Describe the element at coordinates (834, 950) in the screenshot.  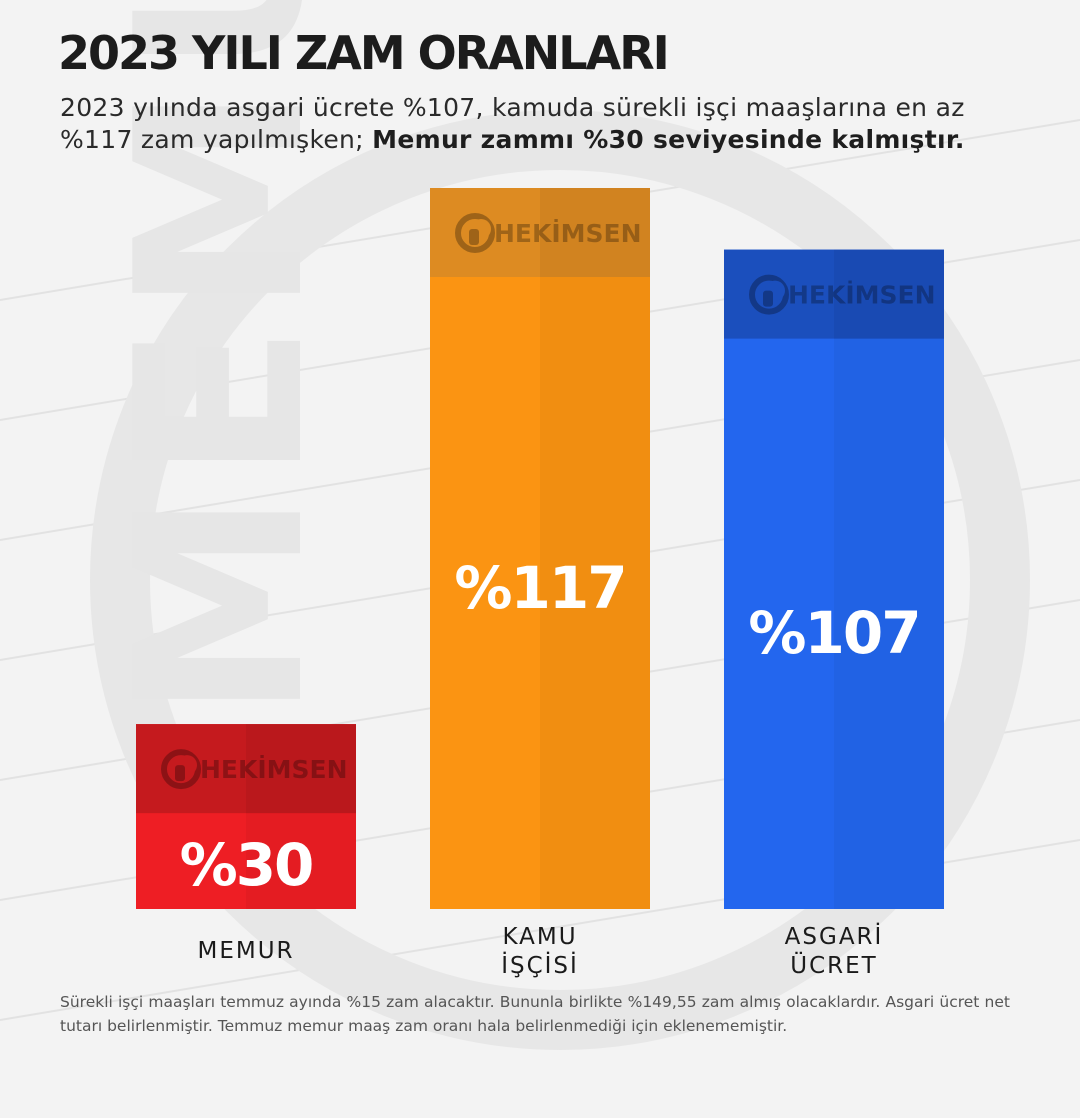
I see `category-label-3: ASGARİ ÜCRET` at that location.